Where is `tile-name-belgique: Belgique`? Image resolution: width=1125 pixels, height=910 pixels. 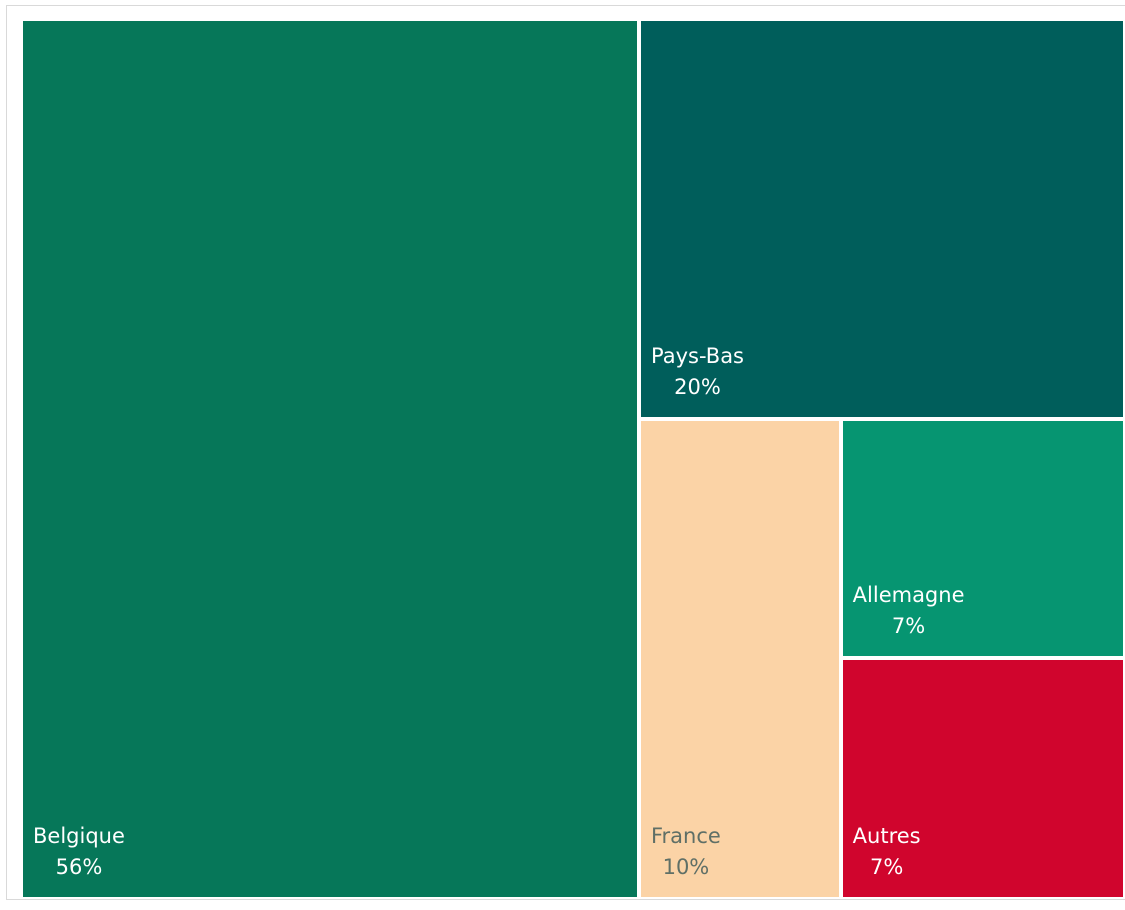
tile-name-belgique: Belgique is located at coordinates (79, 836).